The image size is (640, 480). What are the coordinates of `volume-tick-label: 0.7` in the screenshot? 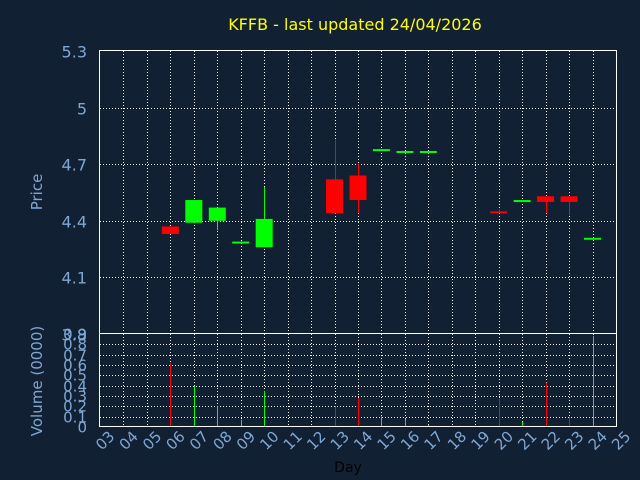 It's located at (75, 356).